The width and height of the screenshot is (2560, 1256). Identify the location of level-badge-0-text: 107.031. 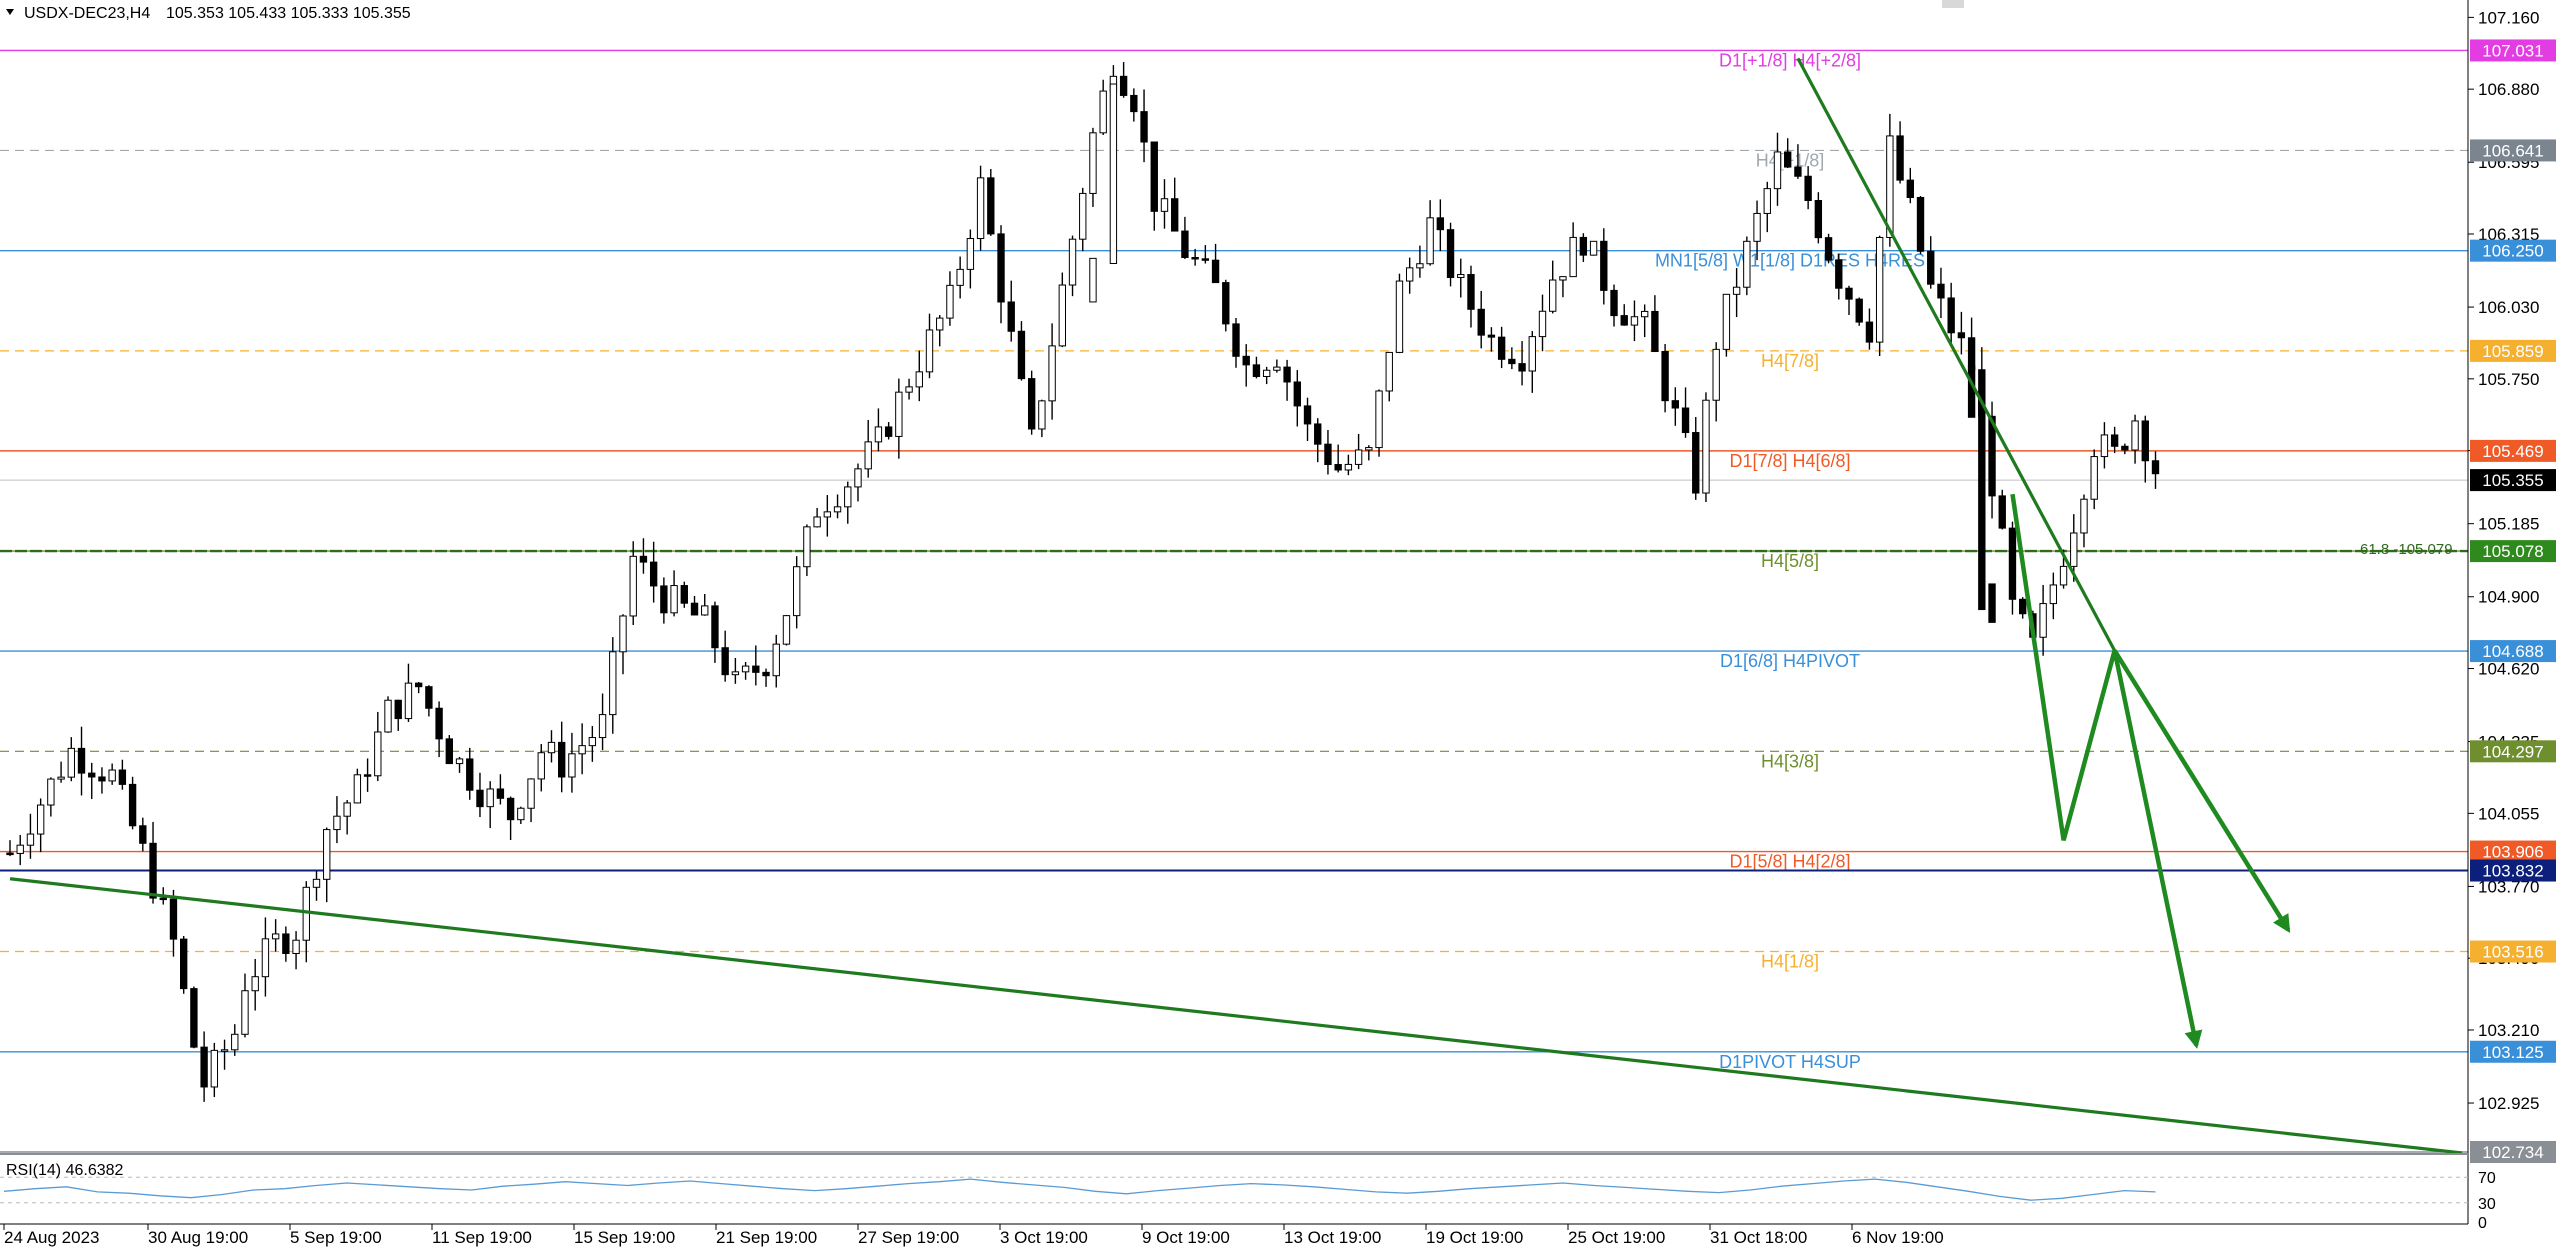
(2512, 50).